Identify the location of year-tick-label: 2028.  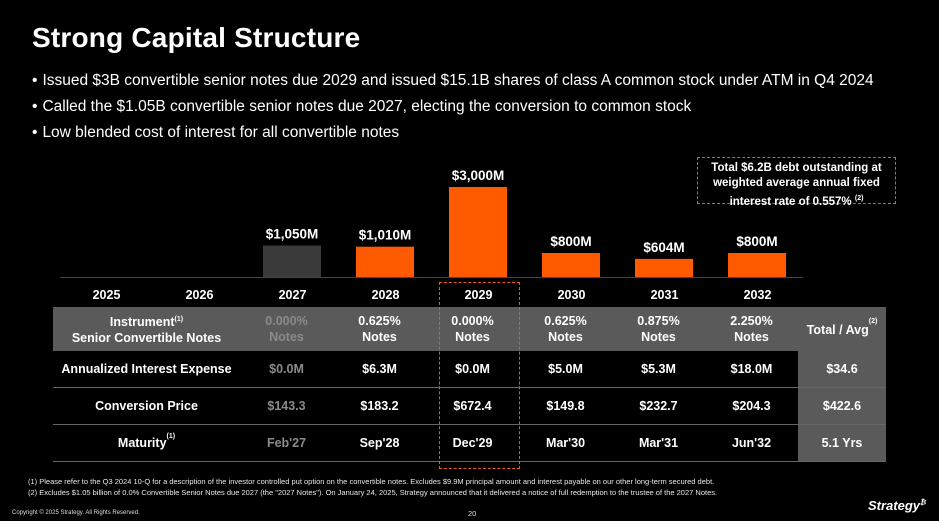
(385, 295).